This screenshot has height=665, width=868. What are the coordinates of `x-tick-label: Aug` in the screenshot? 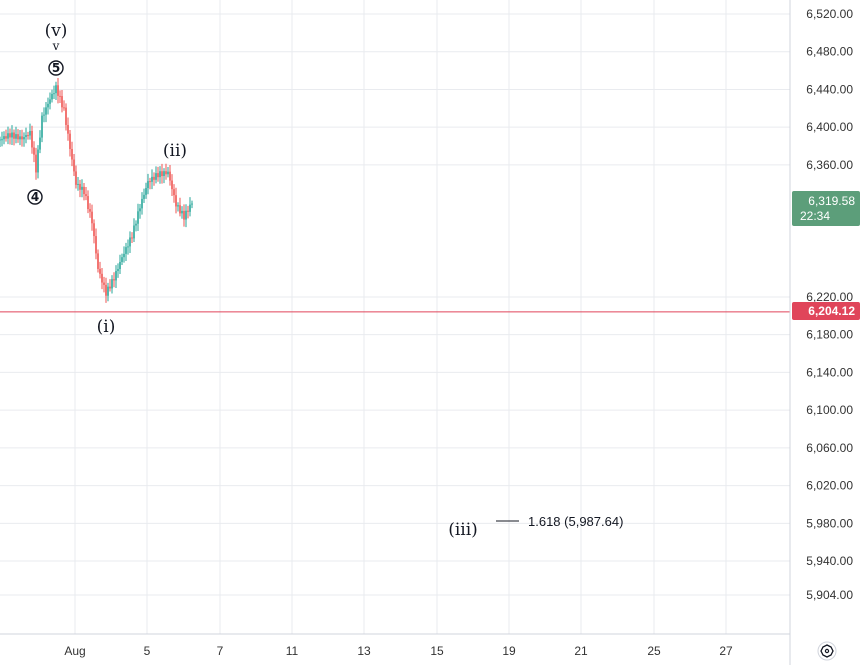 It's located at (74, 651).